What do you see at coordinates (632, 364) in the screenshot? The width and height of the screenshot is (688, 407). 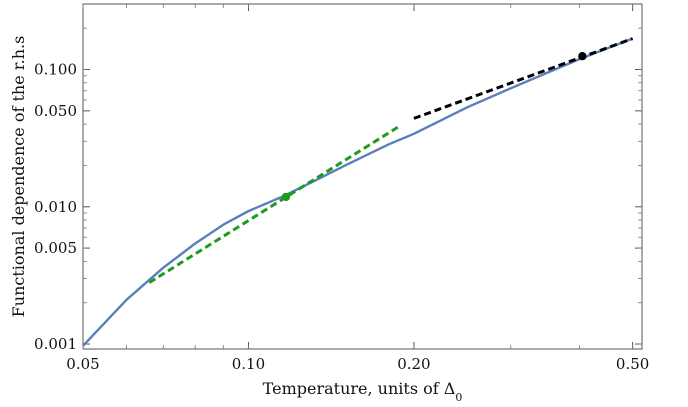 I see `x-tick-label-4: 0.50` at bounding box center [632, 364].